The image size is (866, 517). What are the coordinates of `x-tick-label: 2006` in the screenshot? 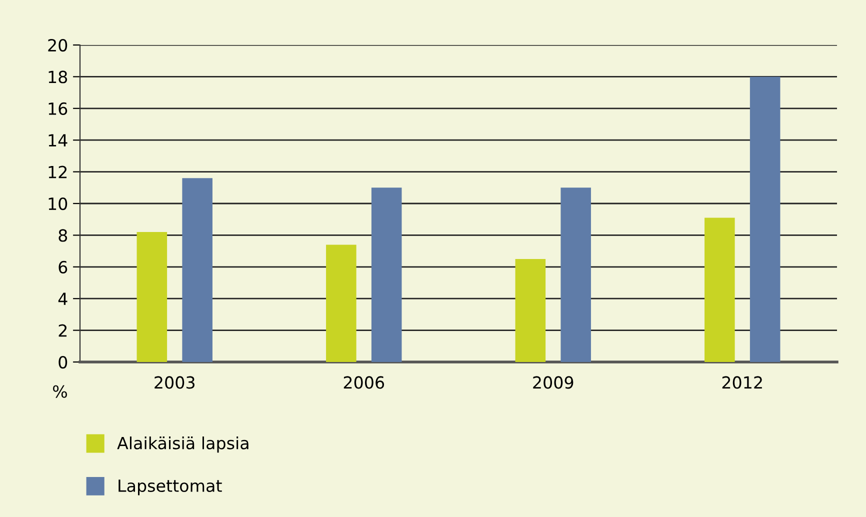 It's located at (364, 382).